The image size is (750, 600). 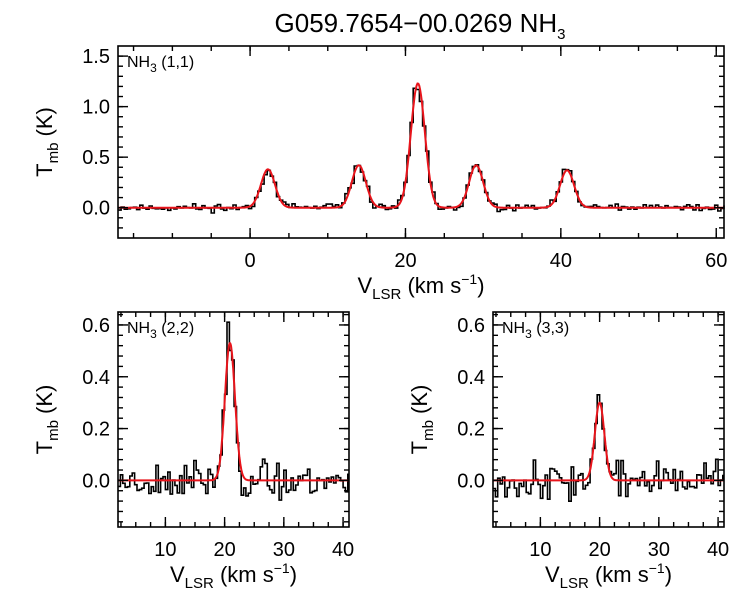 What do you see at coordinates (96, 158) in the screenshot?
I see `y-tick-label: 0.5` at bounding box center [96, 158].